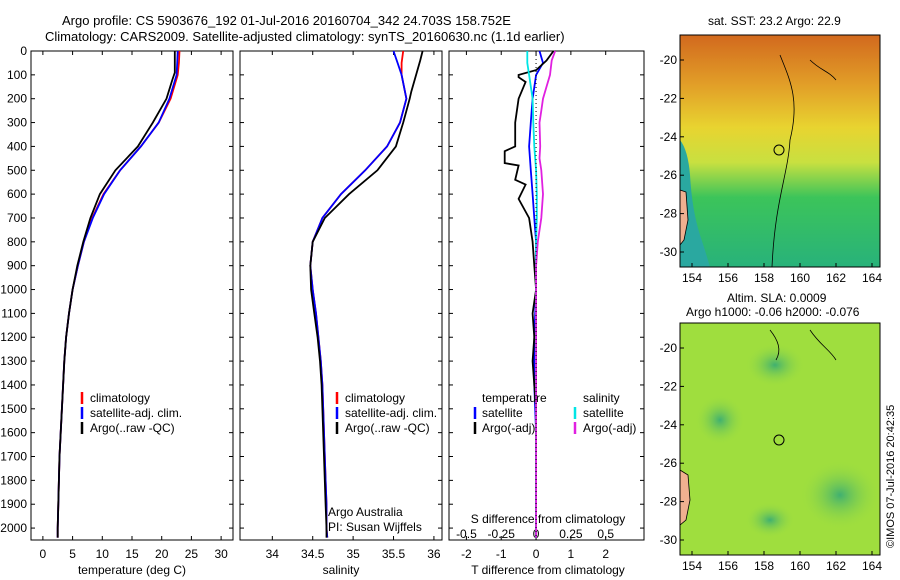 The width and height of the screenshot is (900, 580). Describe the element at coordinates (13, 409) in the screenshot. I see `depth-tick-label: 1500` at that location.